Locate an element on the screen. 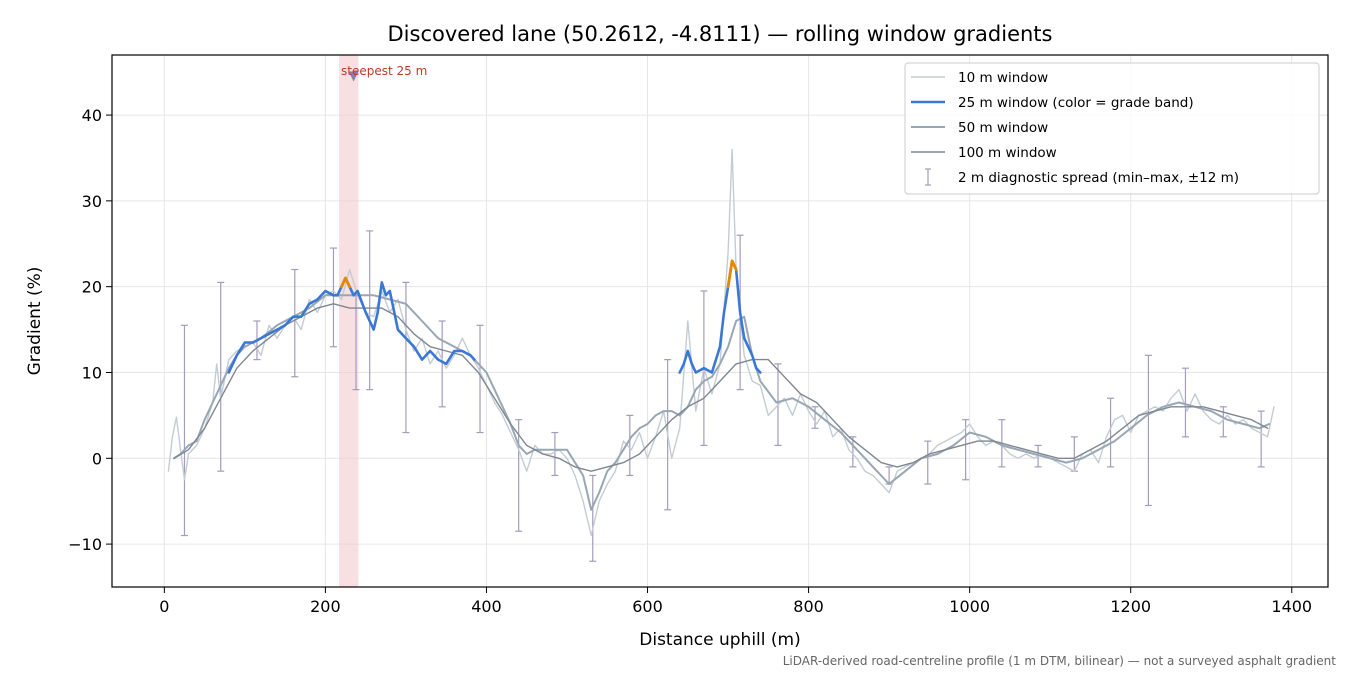 The width and height of the screenshot is (1350, 675). y-tick-label: 20 is located at coordinates (92, 287).